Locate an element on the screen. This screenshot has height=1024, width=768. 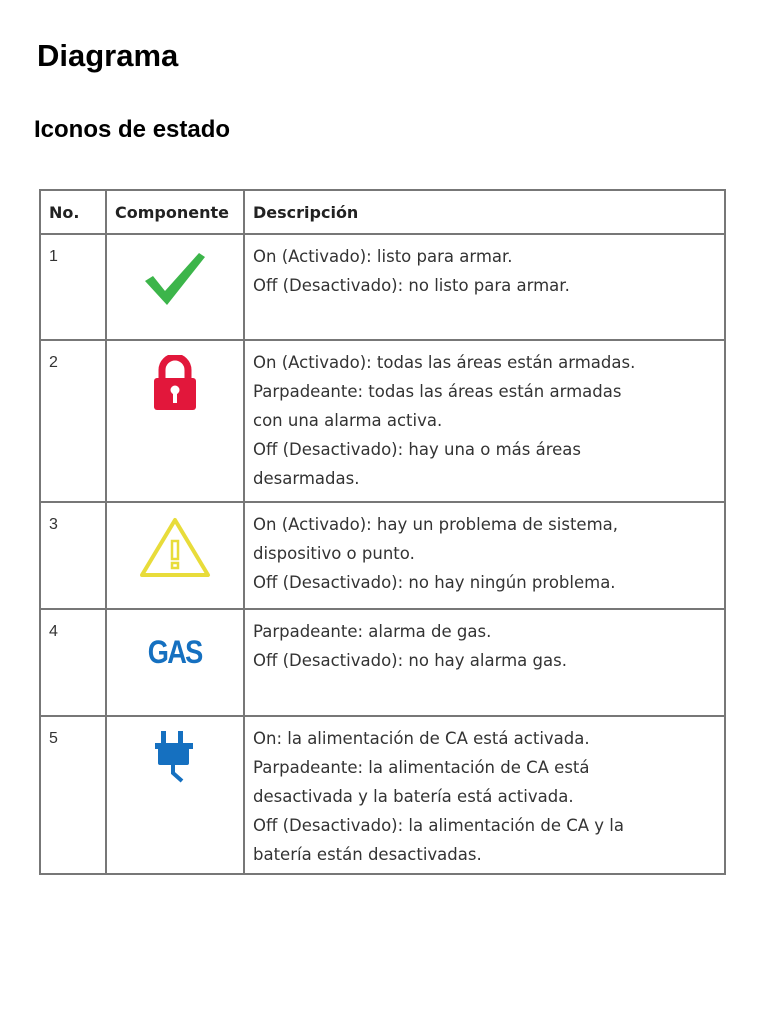
header-component: Componente is located at coordinates (175, 212).